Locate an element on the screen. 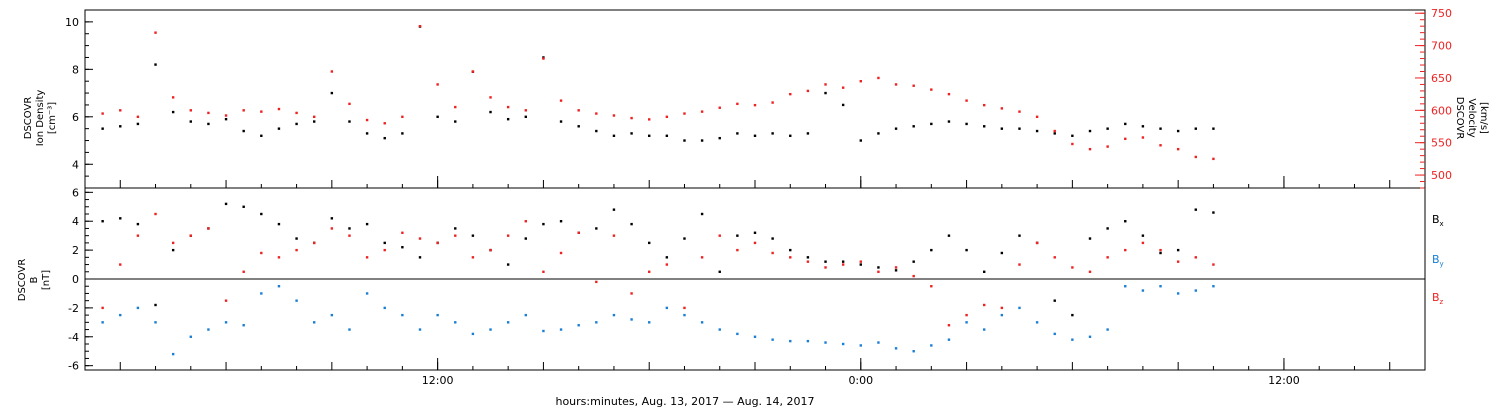  legend-by: By is located at coordinates (1438, 260).